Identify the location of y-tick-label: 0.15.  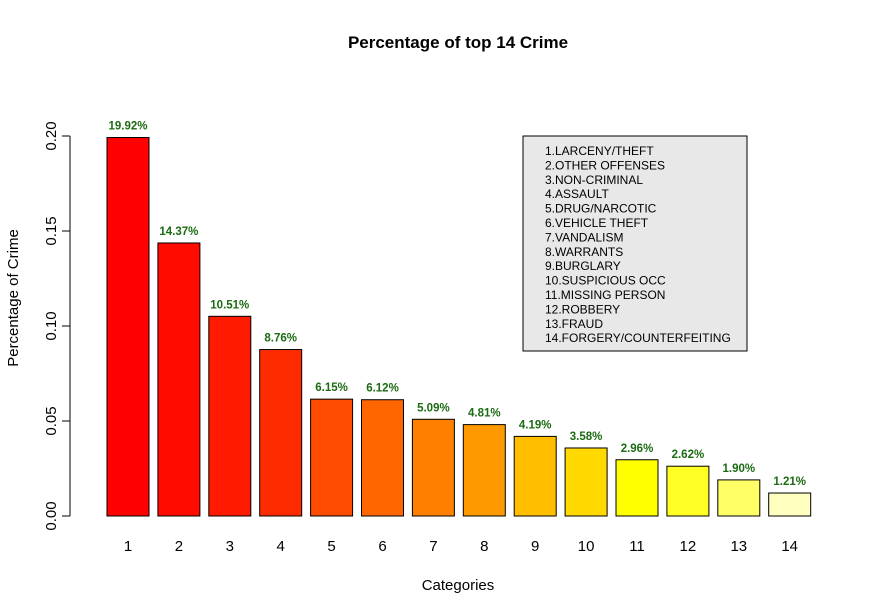
(51, 230).